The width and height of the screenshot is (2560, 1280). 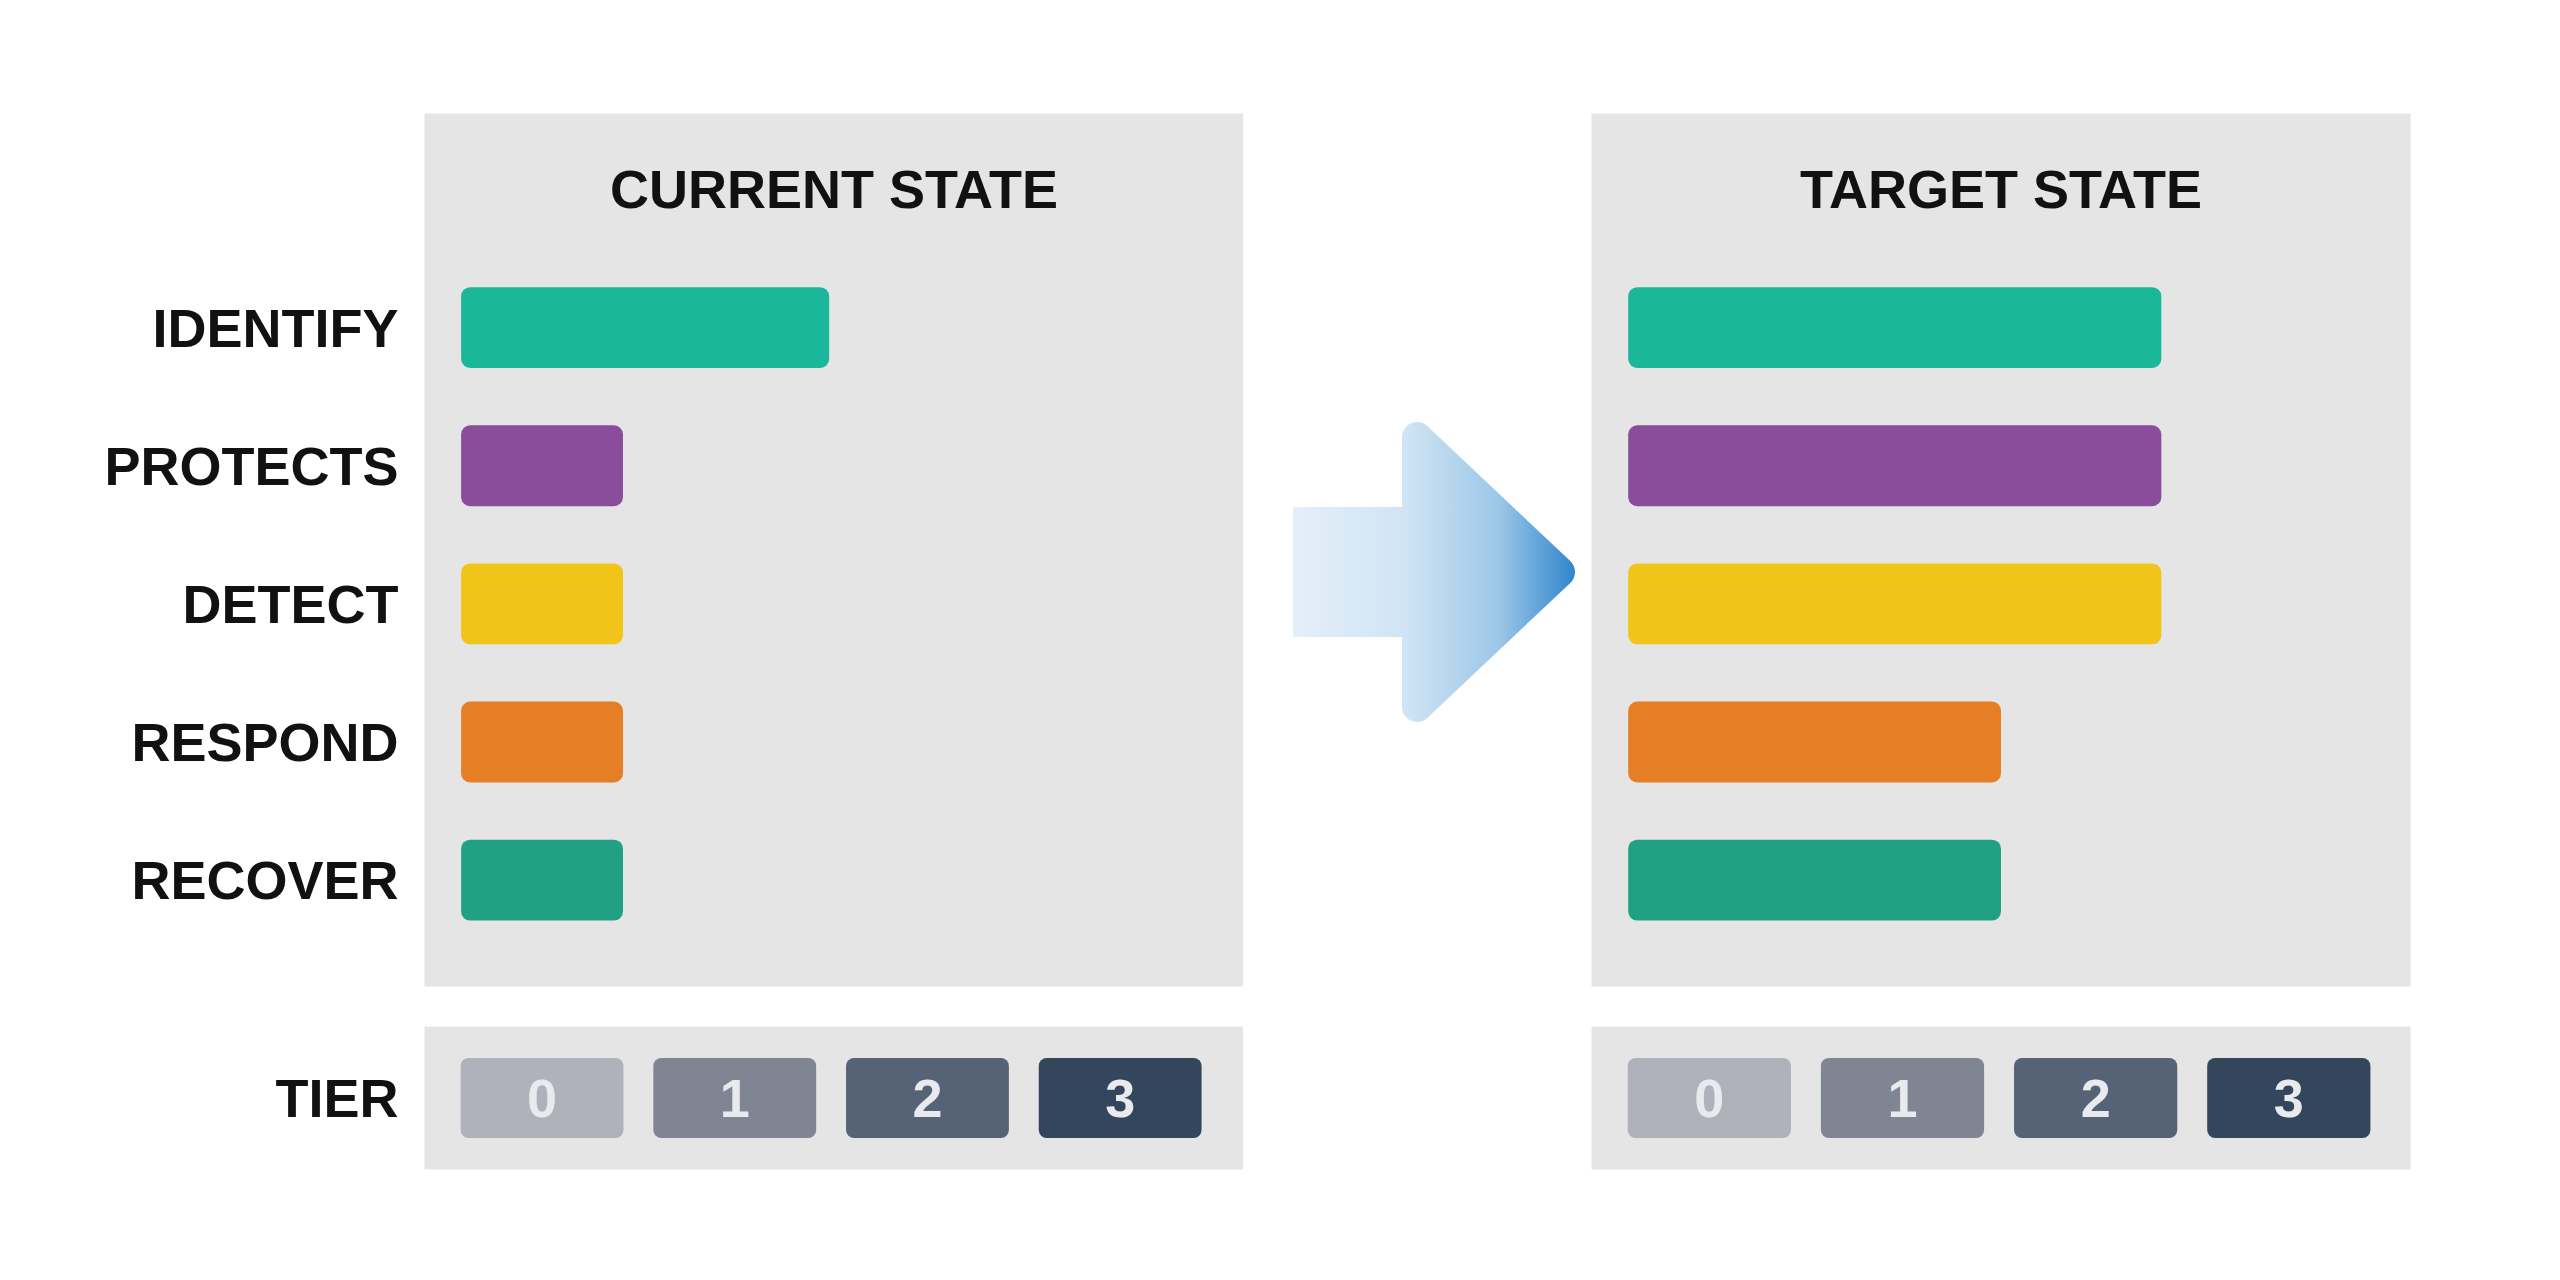 What do you see at coordinates (337, 1098) in the screenshot?
I see `x-axis-title: TIER` at bounding box center [337, 1098].